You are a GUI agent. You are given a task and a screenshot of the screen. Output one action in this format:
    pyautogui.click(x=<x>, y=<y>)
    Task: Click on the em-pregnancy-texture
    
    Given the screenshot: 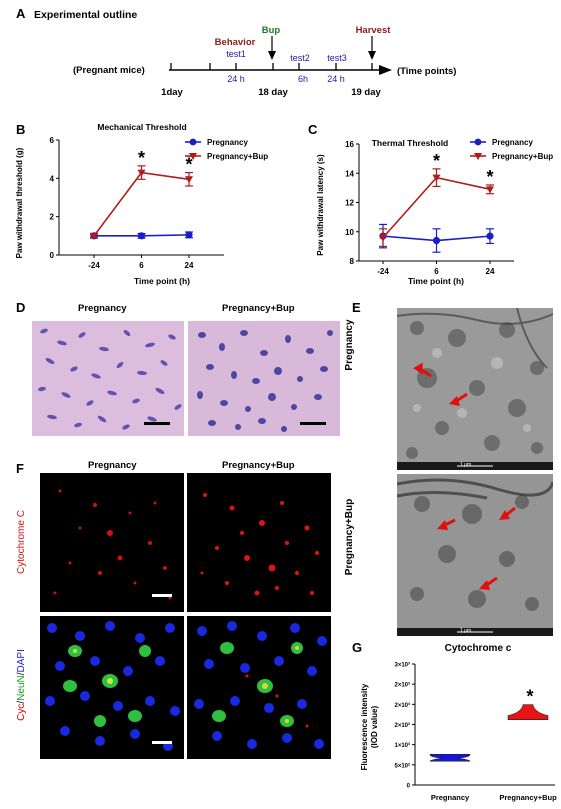 What is the action you would take?
    pyautogui.click(x=475, y=389)
    